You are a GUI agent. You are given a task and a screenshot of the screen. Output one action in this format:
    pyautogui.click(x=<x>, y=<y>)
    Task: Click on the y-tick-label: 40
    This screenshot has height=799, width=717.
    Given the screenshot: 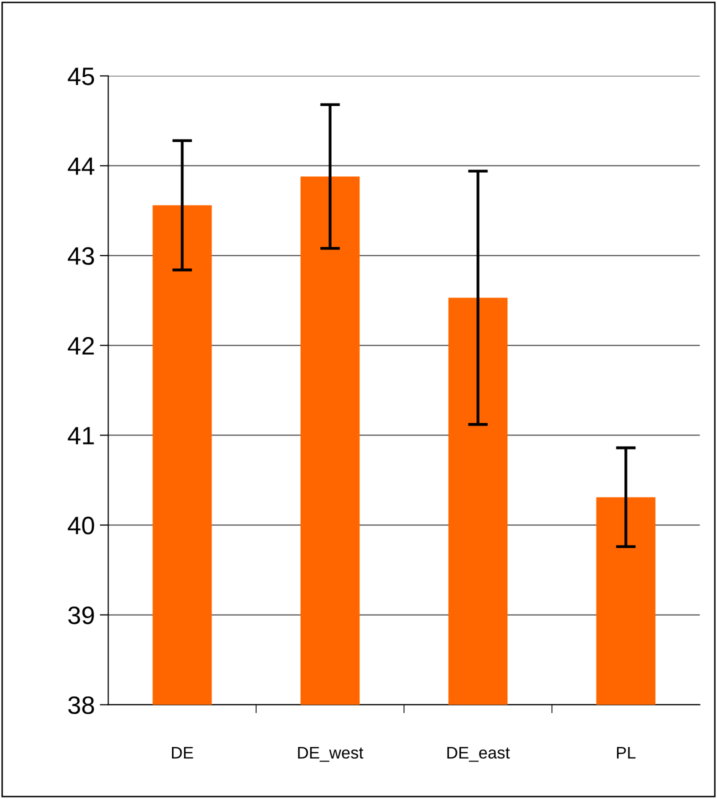 What is the action you would take?
    pyautogui.click(x=81, y=525)
    